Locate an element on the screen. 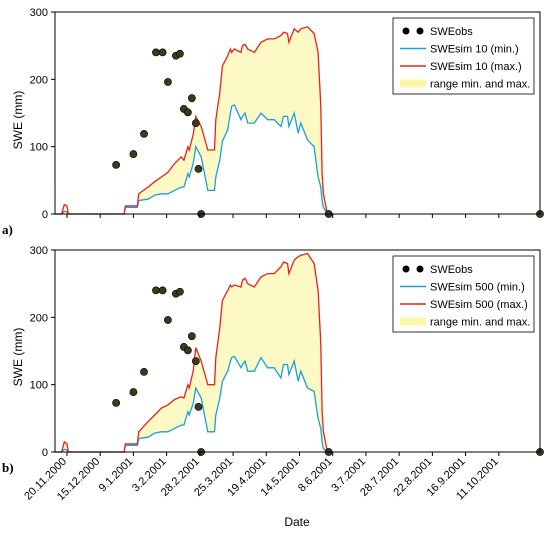 Image resolution: width=550 pixels, height=534 pixels. legend-label: SWEsim 10 (max.) is located at coordinates (476, 67).